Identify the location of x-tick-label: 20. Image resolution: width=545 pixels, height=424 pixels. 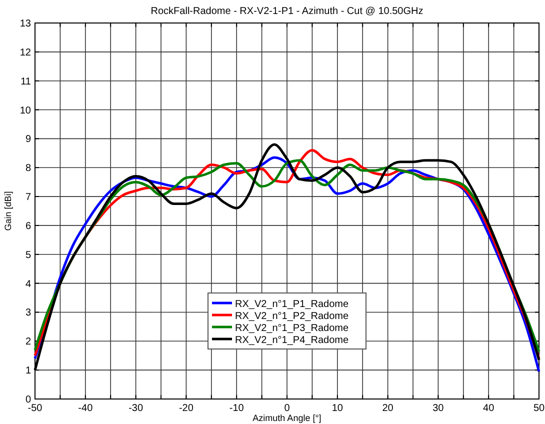
(388, 408).